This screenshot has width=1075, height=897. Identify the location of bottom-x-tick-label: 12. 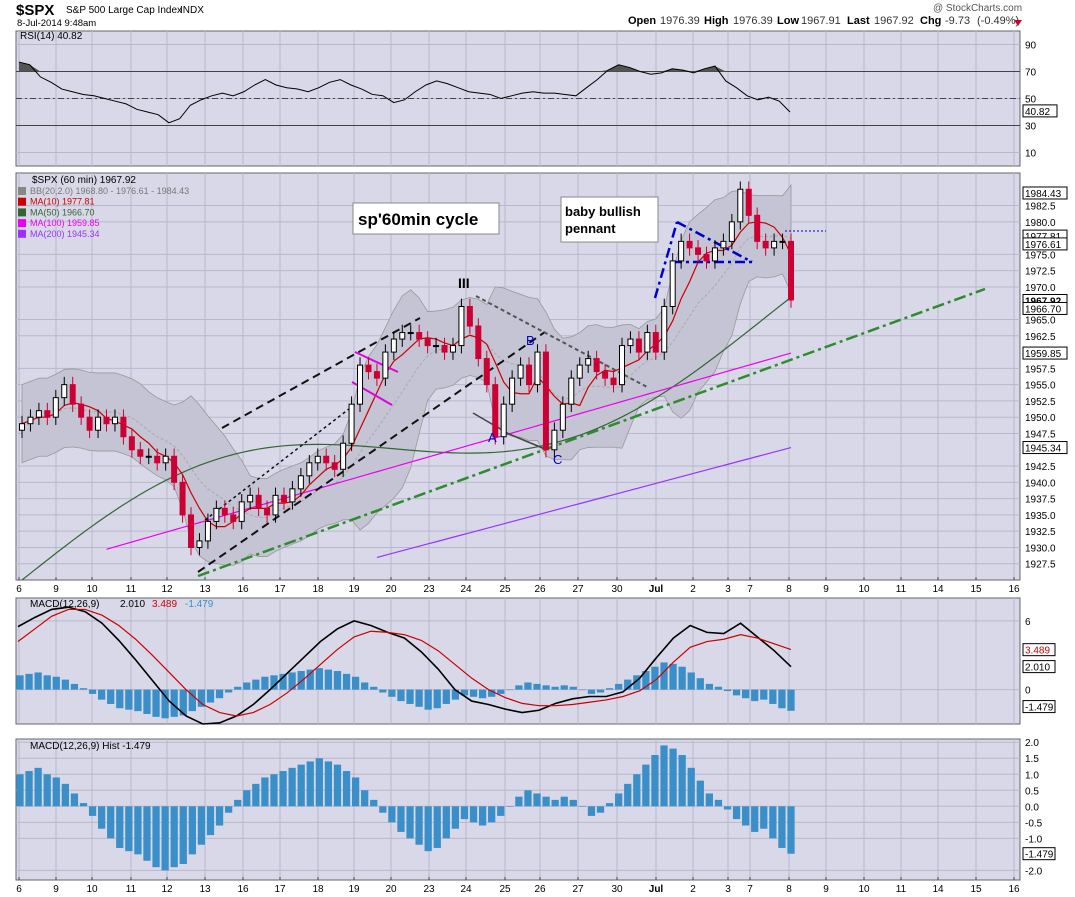
(167, 889).